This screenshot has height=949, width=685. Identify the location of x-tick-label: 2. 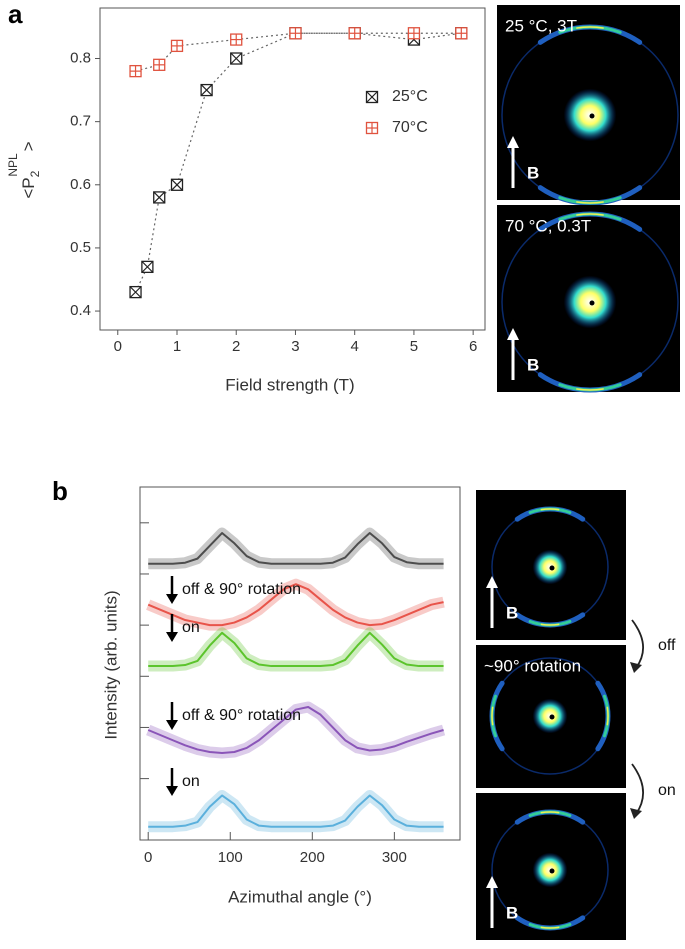
(236, 346).